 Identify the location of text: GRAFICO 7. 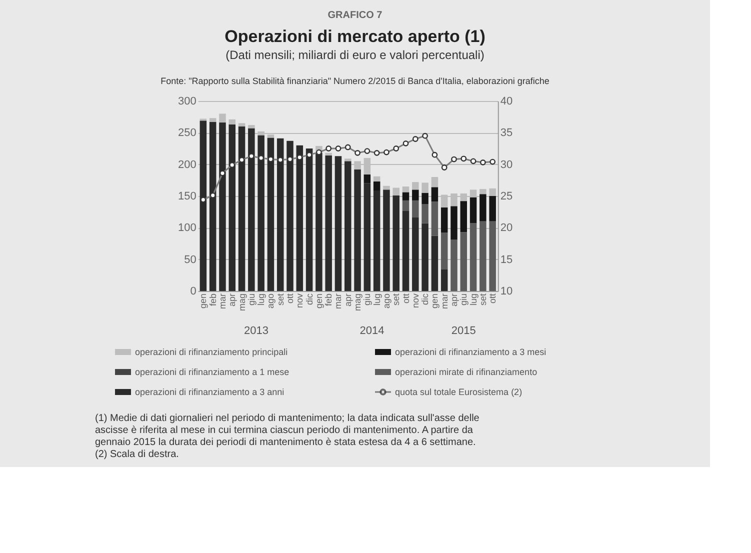
(355, 15).